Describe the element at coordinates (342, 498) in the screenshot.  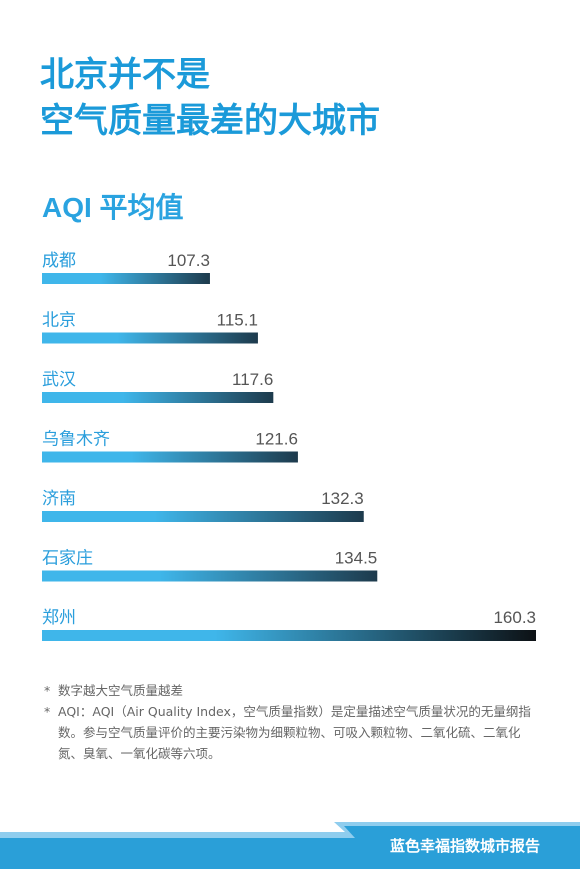
I see `value-label: 132.3` at that location.